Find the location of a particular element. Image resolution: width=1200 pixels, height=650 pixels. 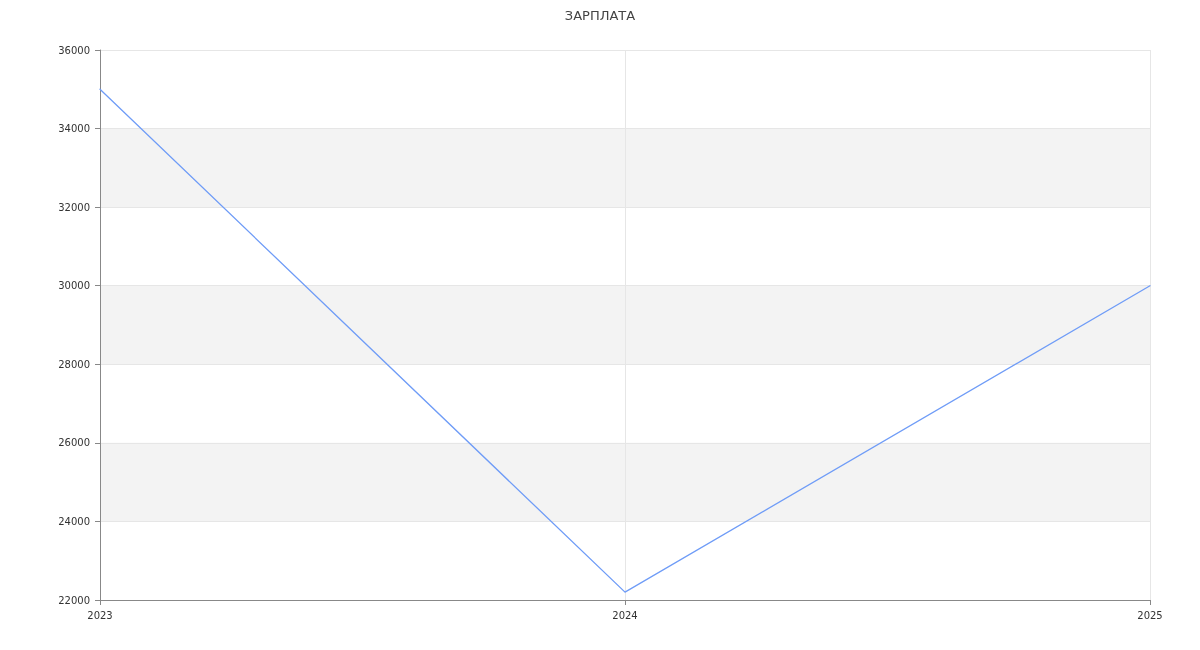

y-tick-label: 32000 is located at coordinates (74, 207).